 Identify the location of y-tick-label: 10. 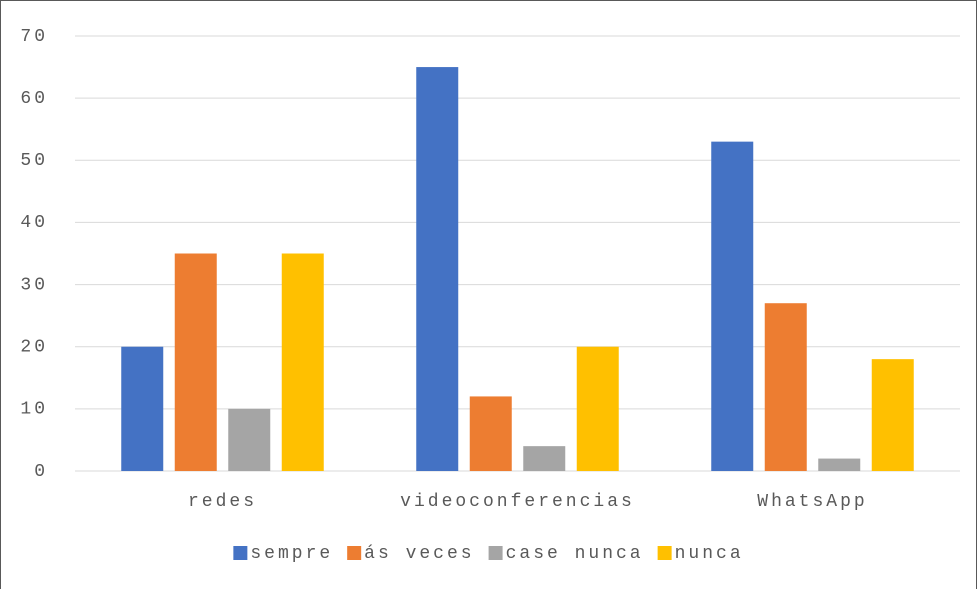
(34, 410).